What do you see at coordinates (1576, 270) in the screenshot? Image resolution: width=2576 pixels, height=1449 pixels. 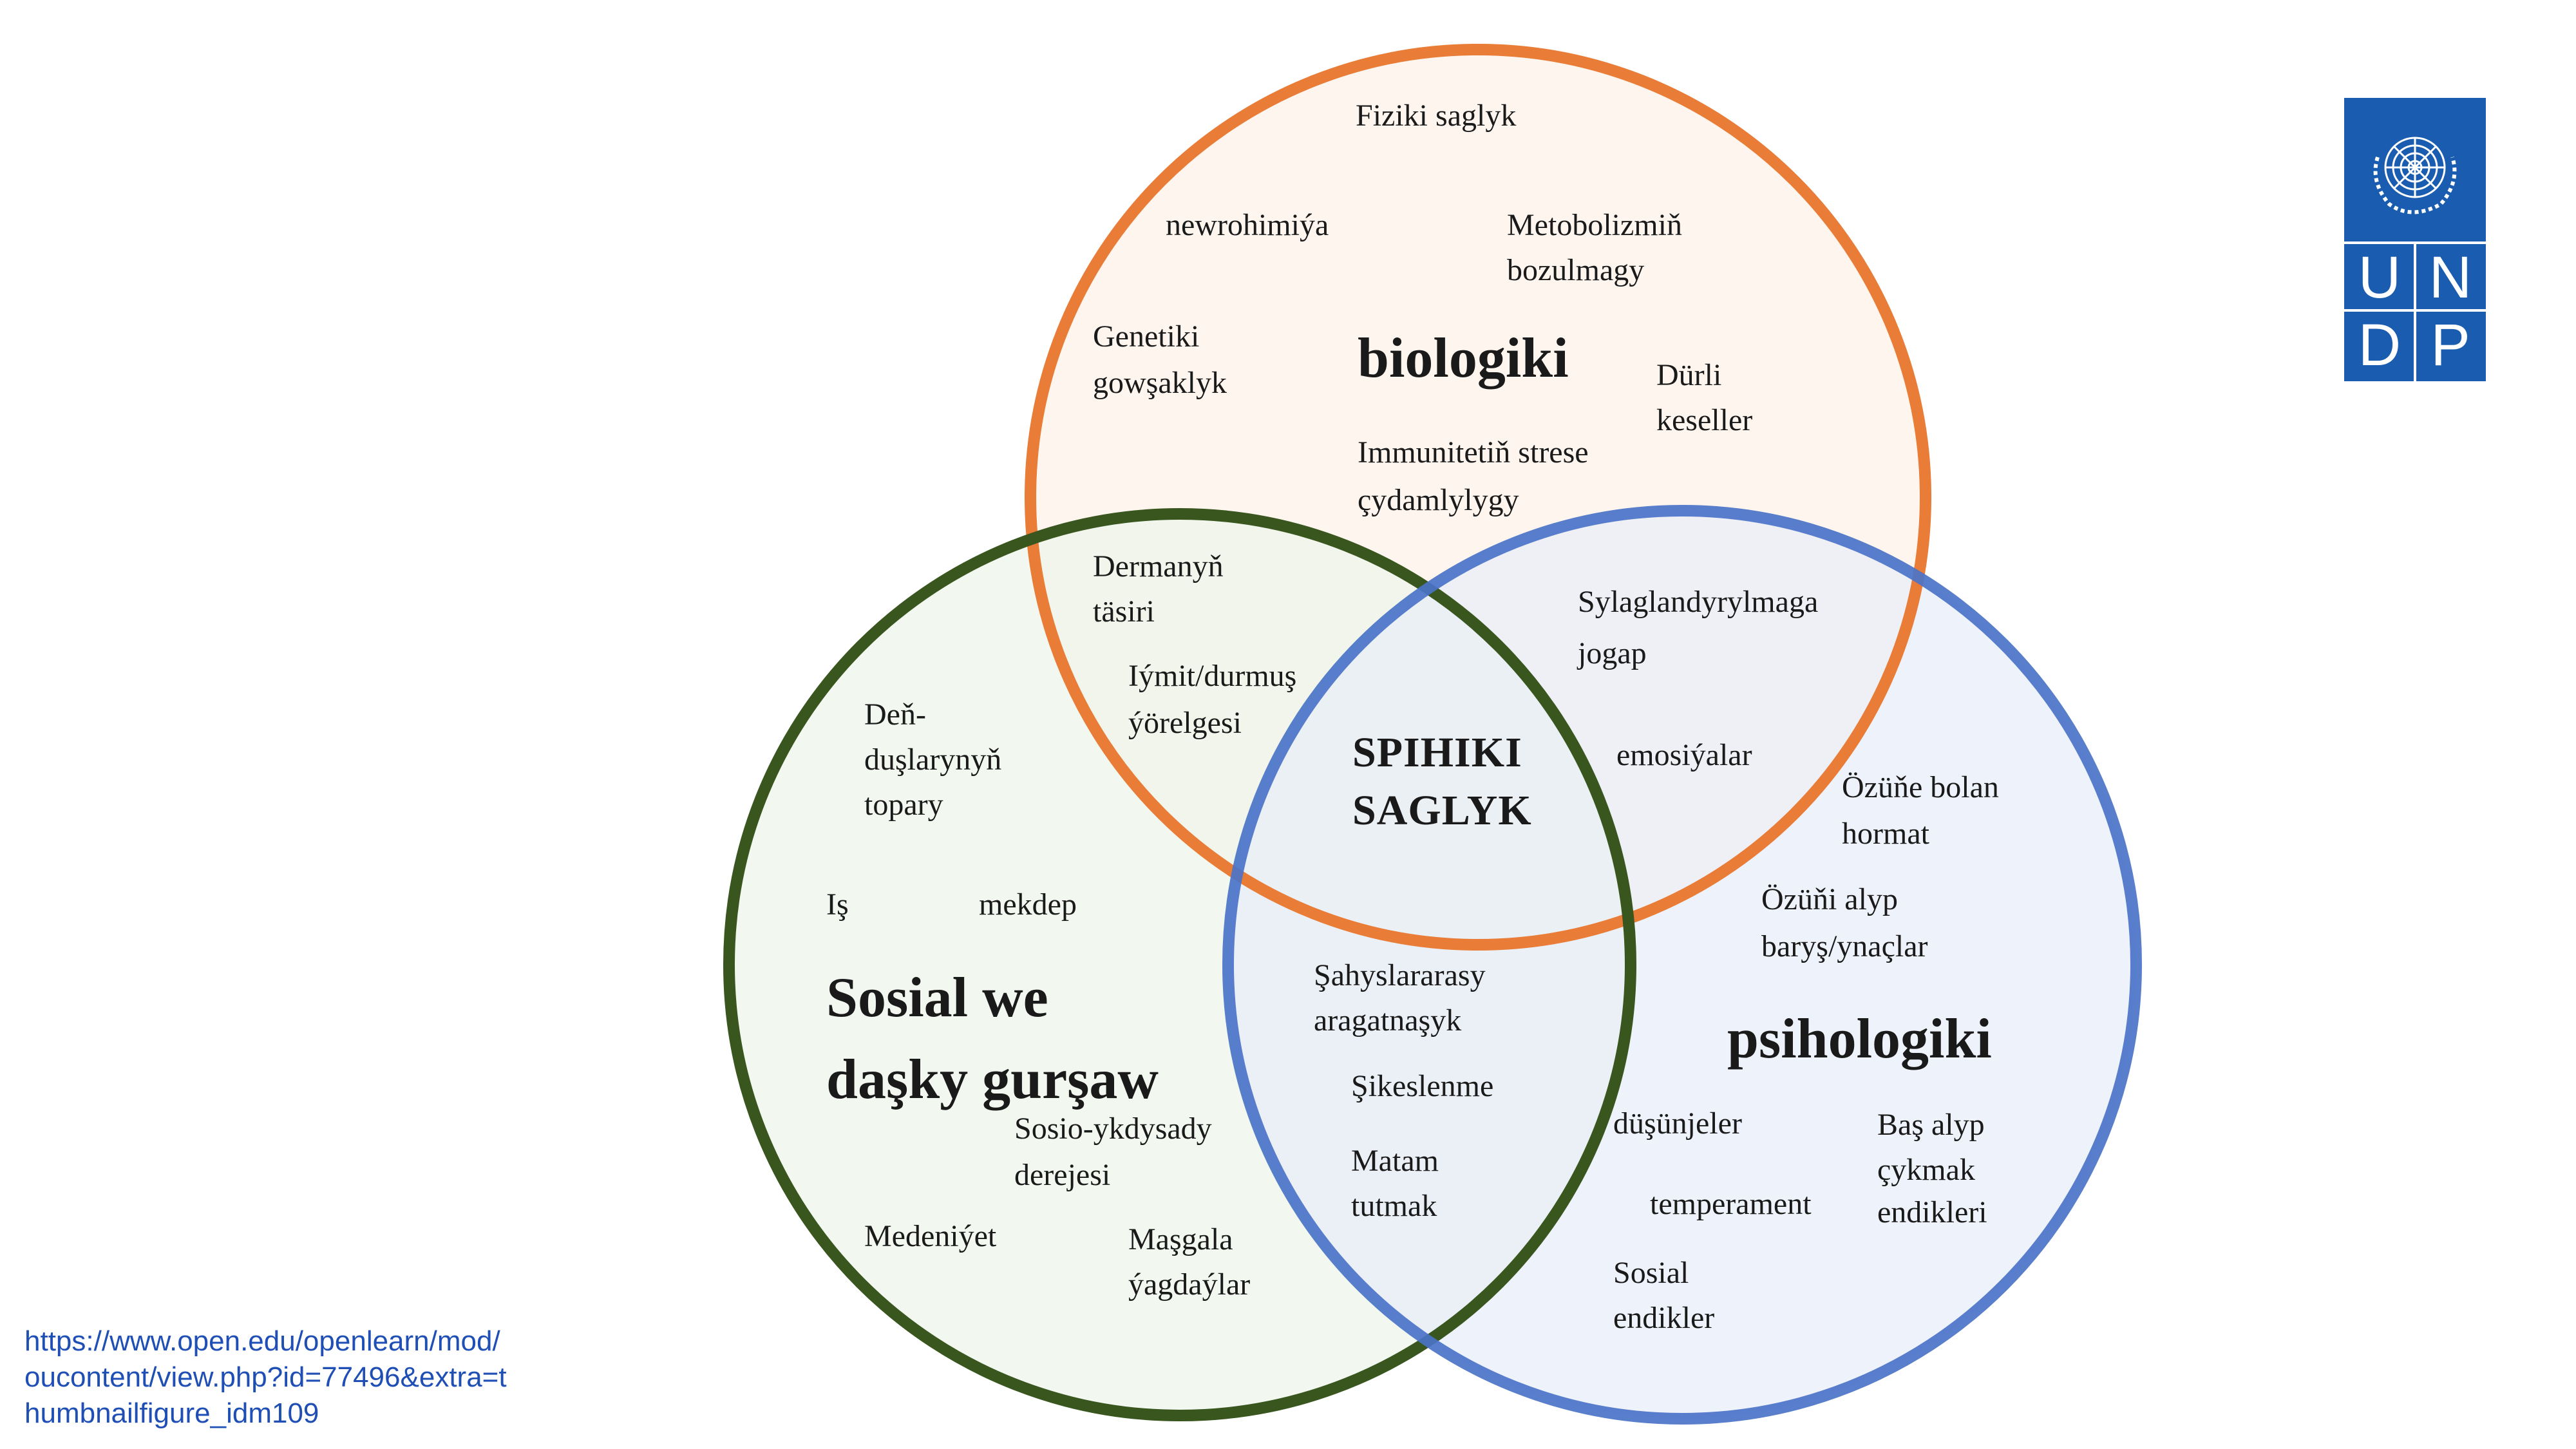 I see `label-metabolism-2: bozulmagy` at bounding box center [1576, 270].